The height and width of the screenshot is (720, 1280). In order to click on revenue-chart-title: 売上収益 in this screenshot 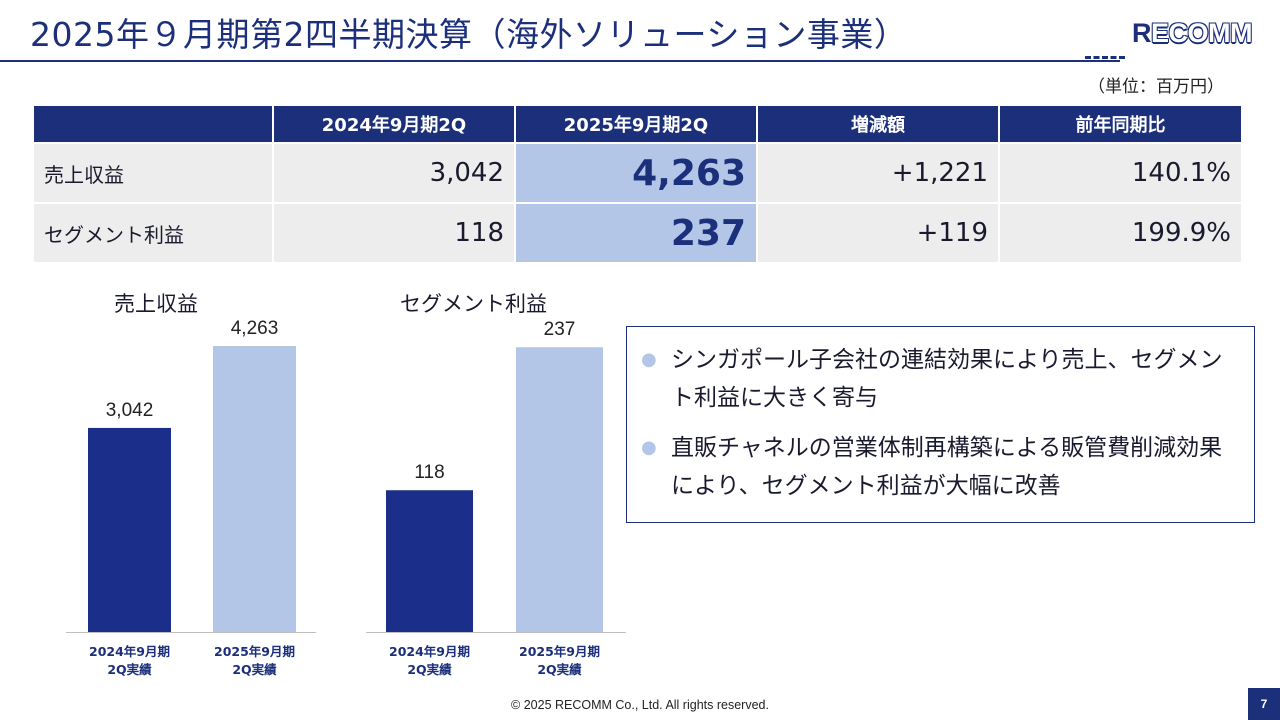, I will do `click(156, 304)`.